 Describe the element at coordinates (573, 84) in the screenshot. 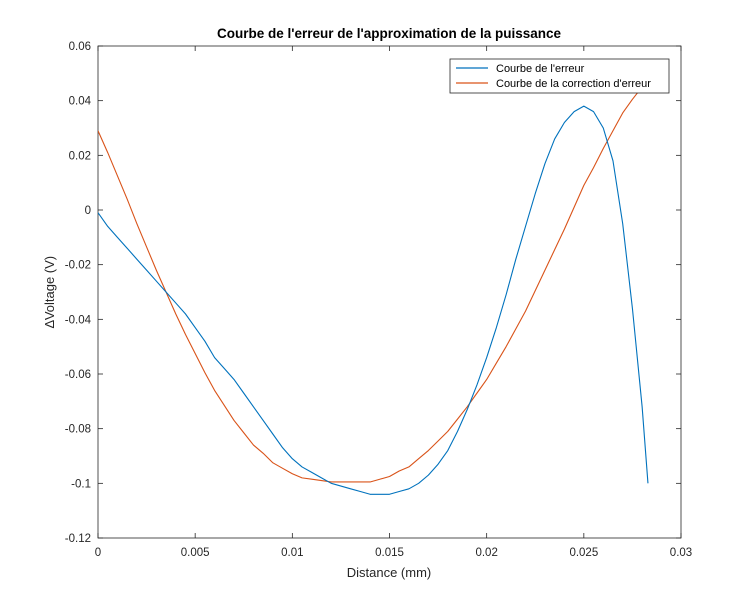

I see `legend-label-correction: Courbe de la correction d'erreur` at that location.